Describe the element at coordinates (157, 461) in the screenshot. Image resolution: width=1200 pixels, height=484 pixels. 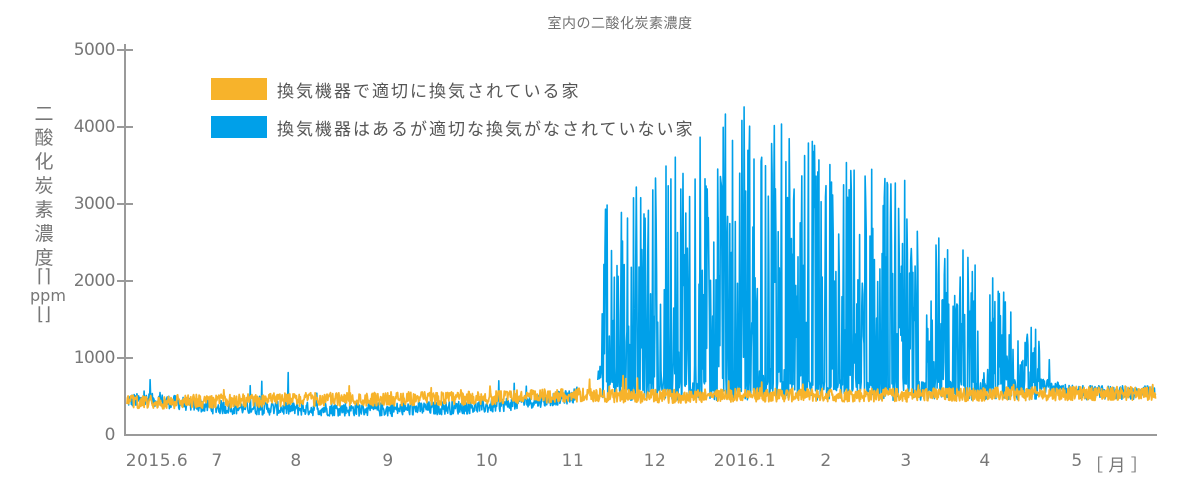
I see `x-tick-label: 2015.6` at that location.